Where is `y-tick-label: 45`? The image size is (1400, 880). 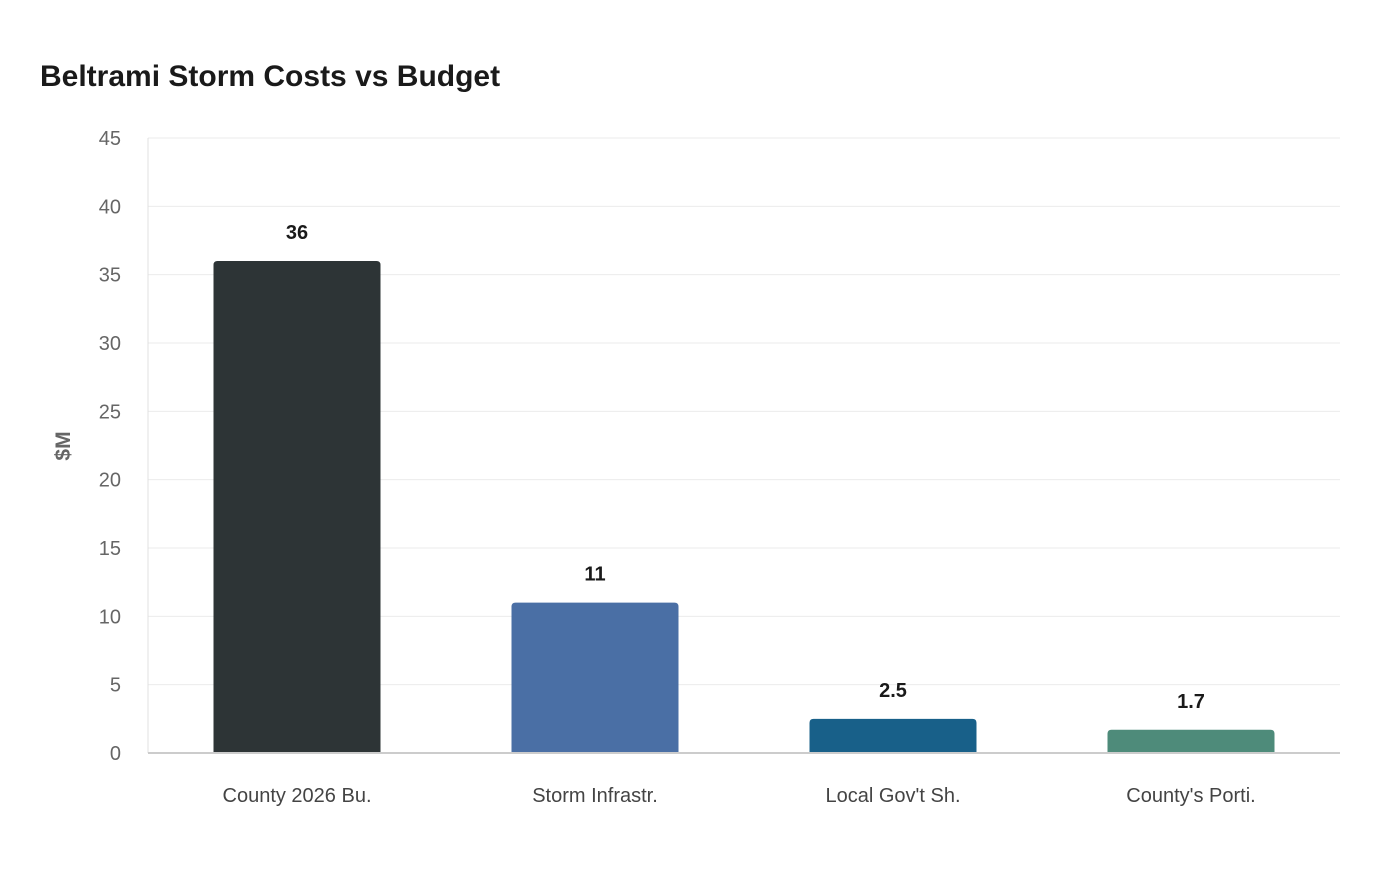 y-tick-label: 45 is located at coordinates (110, 139).